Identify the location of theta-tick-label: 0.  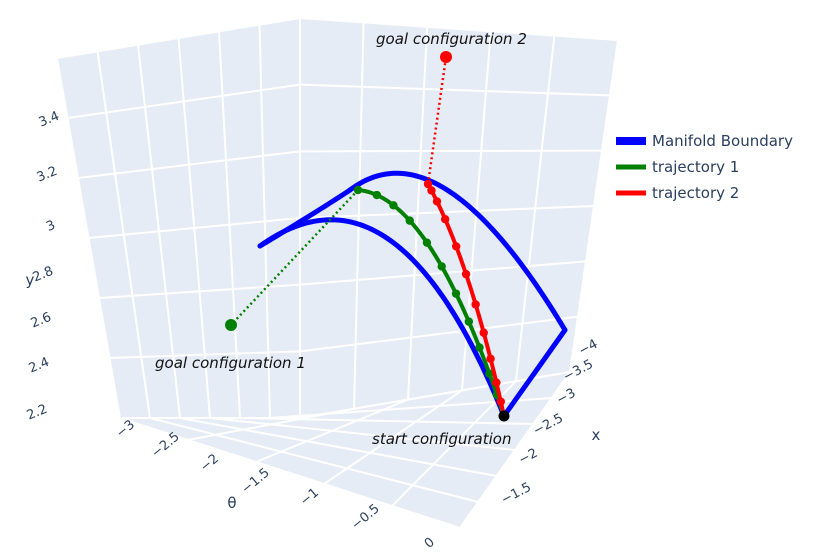
(430, 543).